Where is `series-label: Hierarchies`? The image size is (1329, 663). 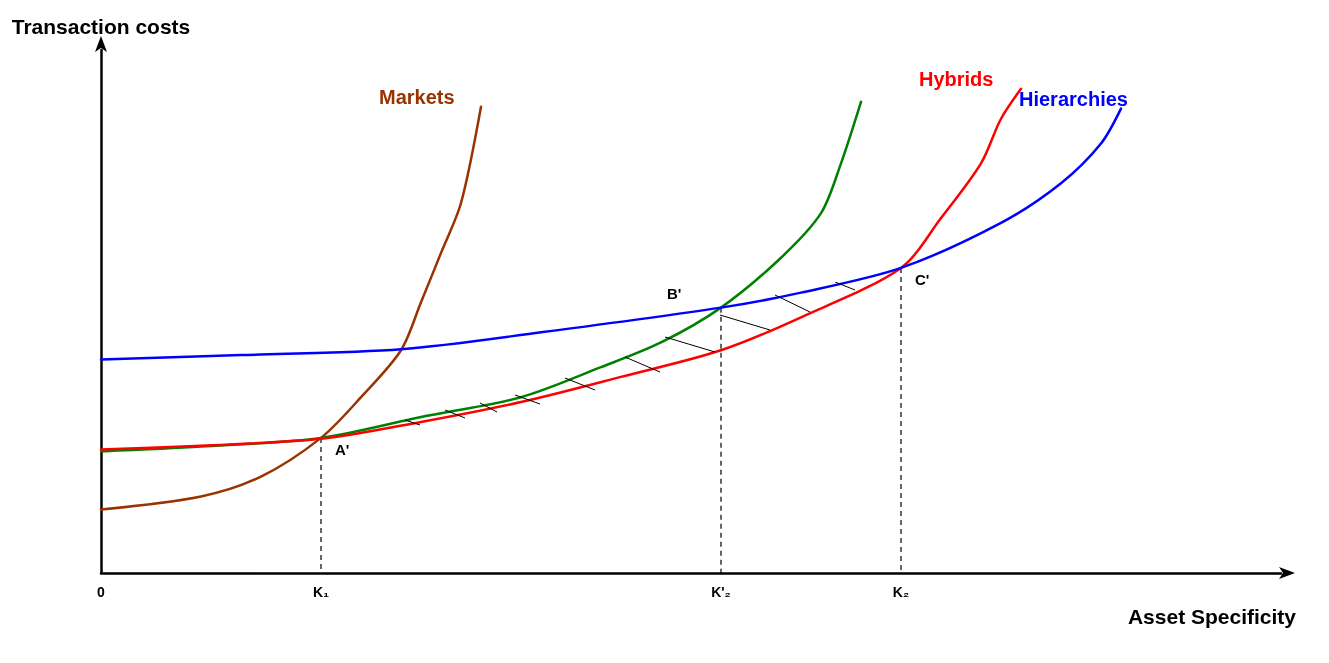
series-label: Hierarchies is located at coordinates (1073, 98).